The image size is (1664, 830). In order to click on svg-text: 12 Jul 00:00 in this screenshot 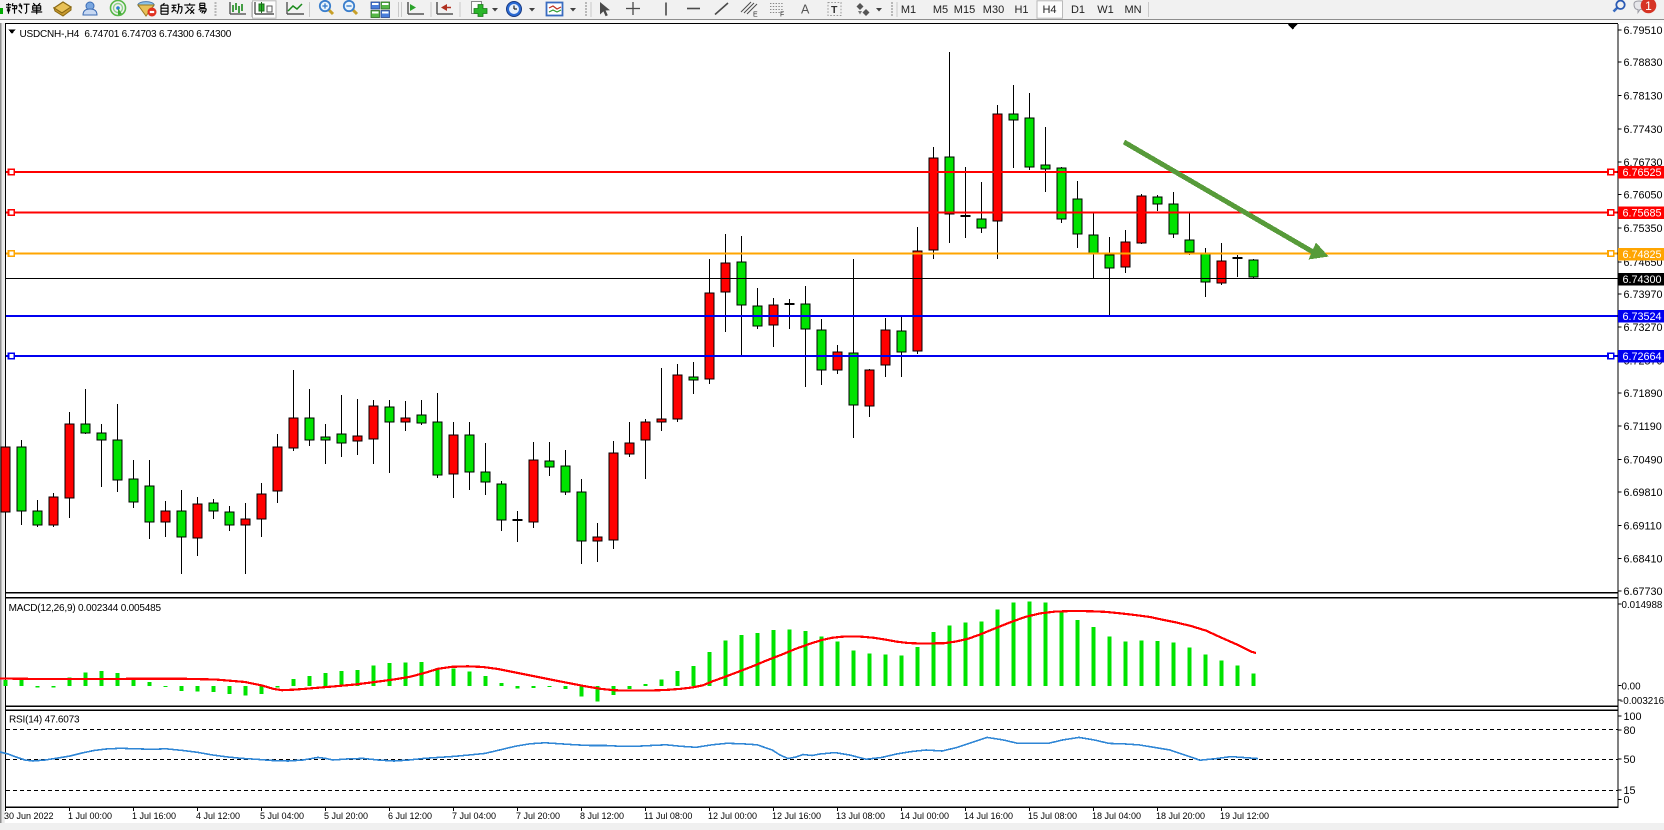, I will do `click(732, 816)`.